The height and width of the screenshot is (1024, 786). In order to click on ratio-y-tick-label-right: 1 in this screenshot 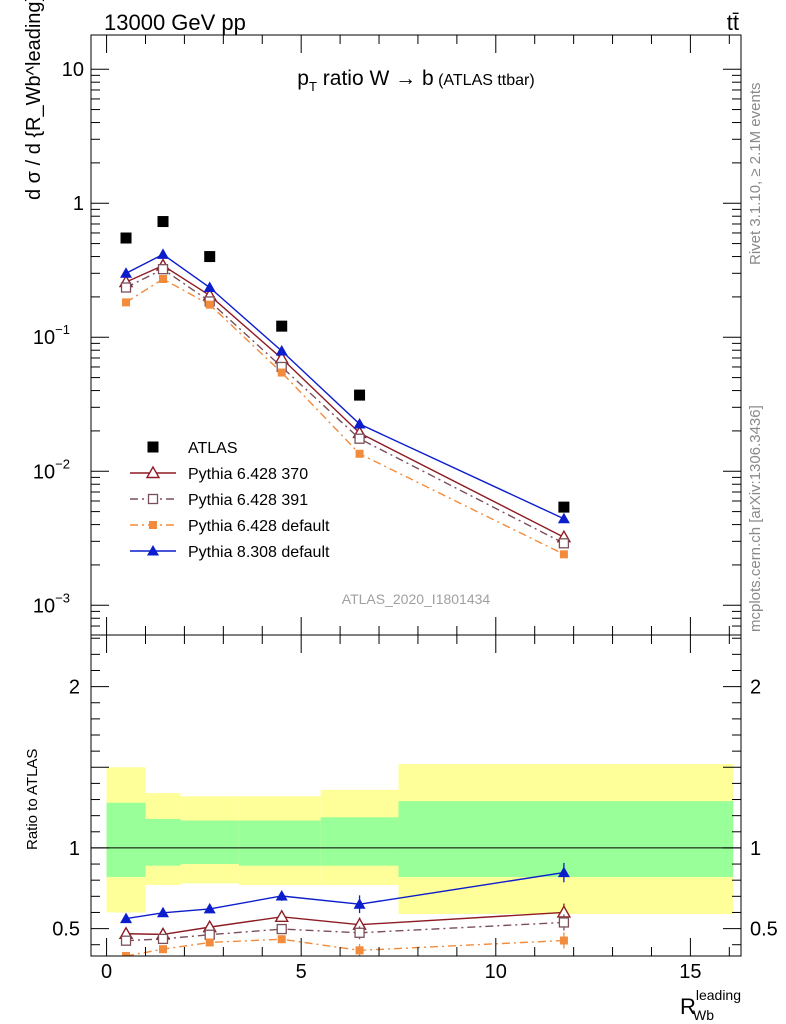, I will do `click(755, 849)`.